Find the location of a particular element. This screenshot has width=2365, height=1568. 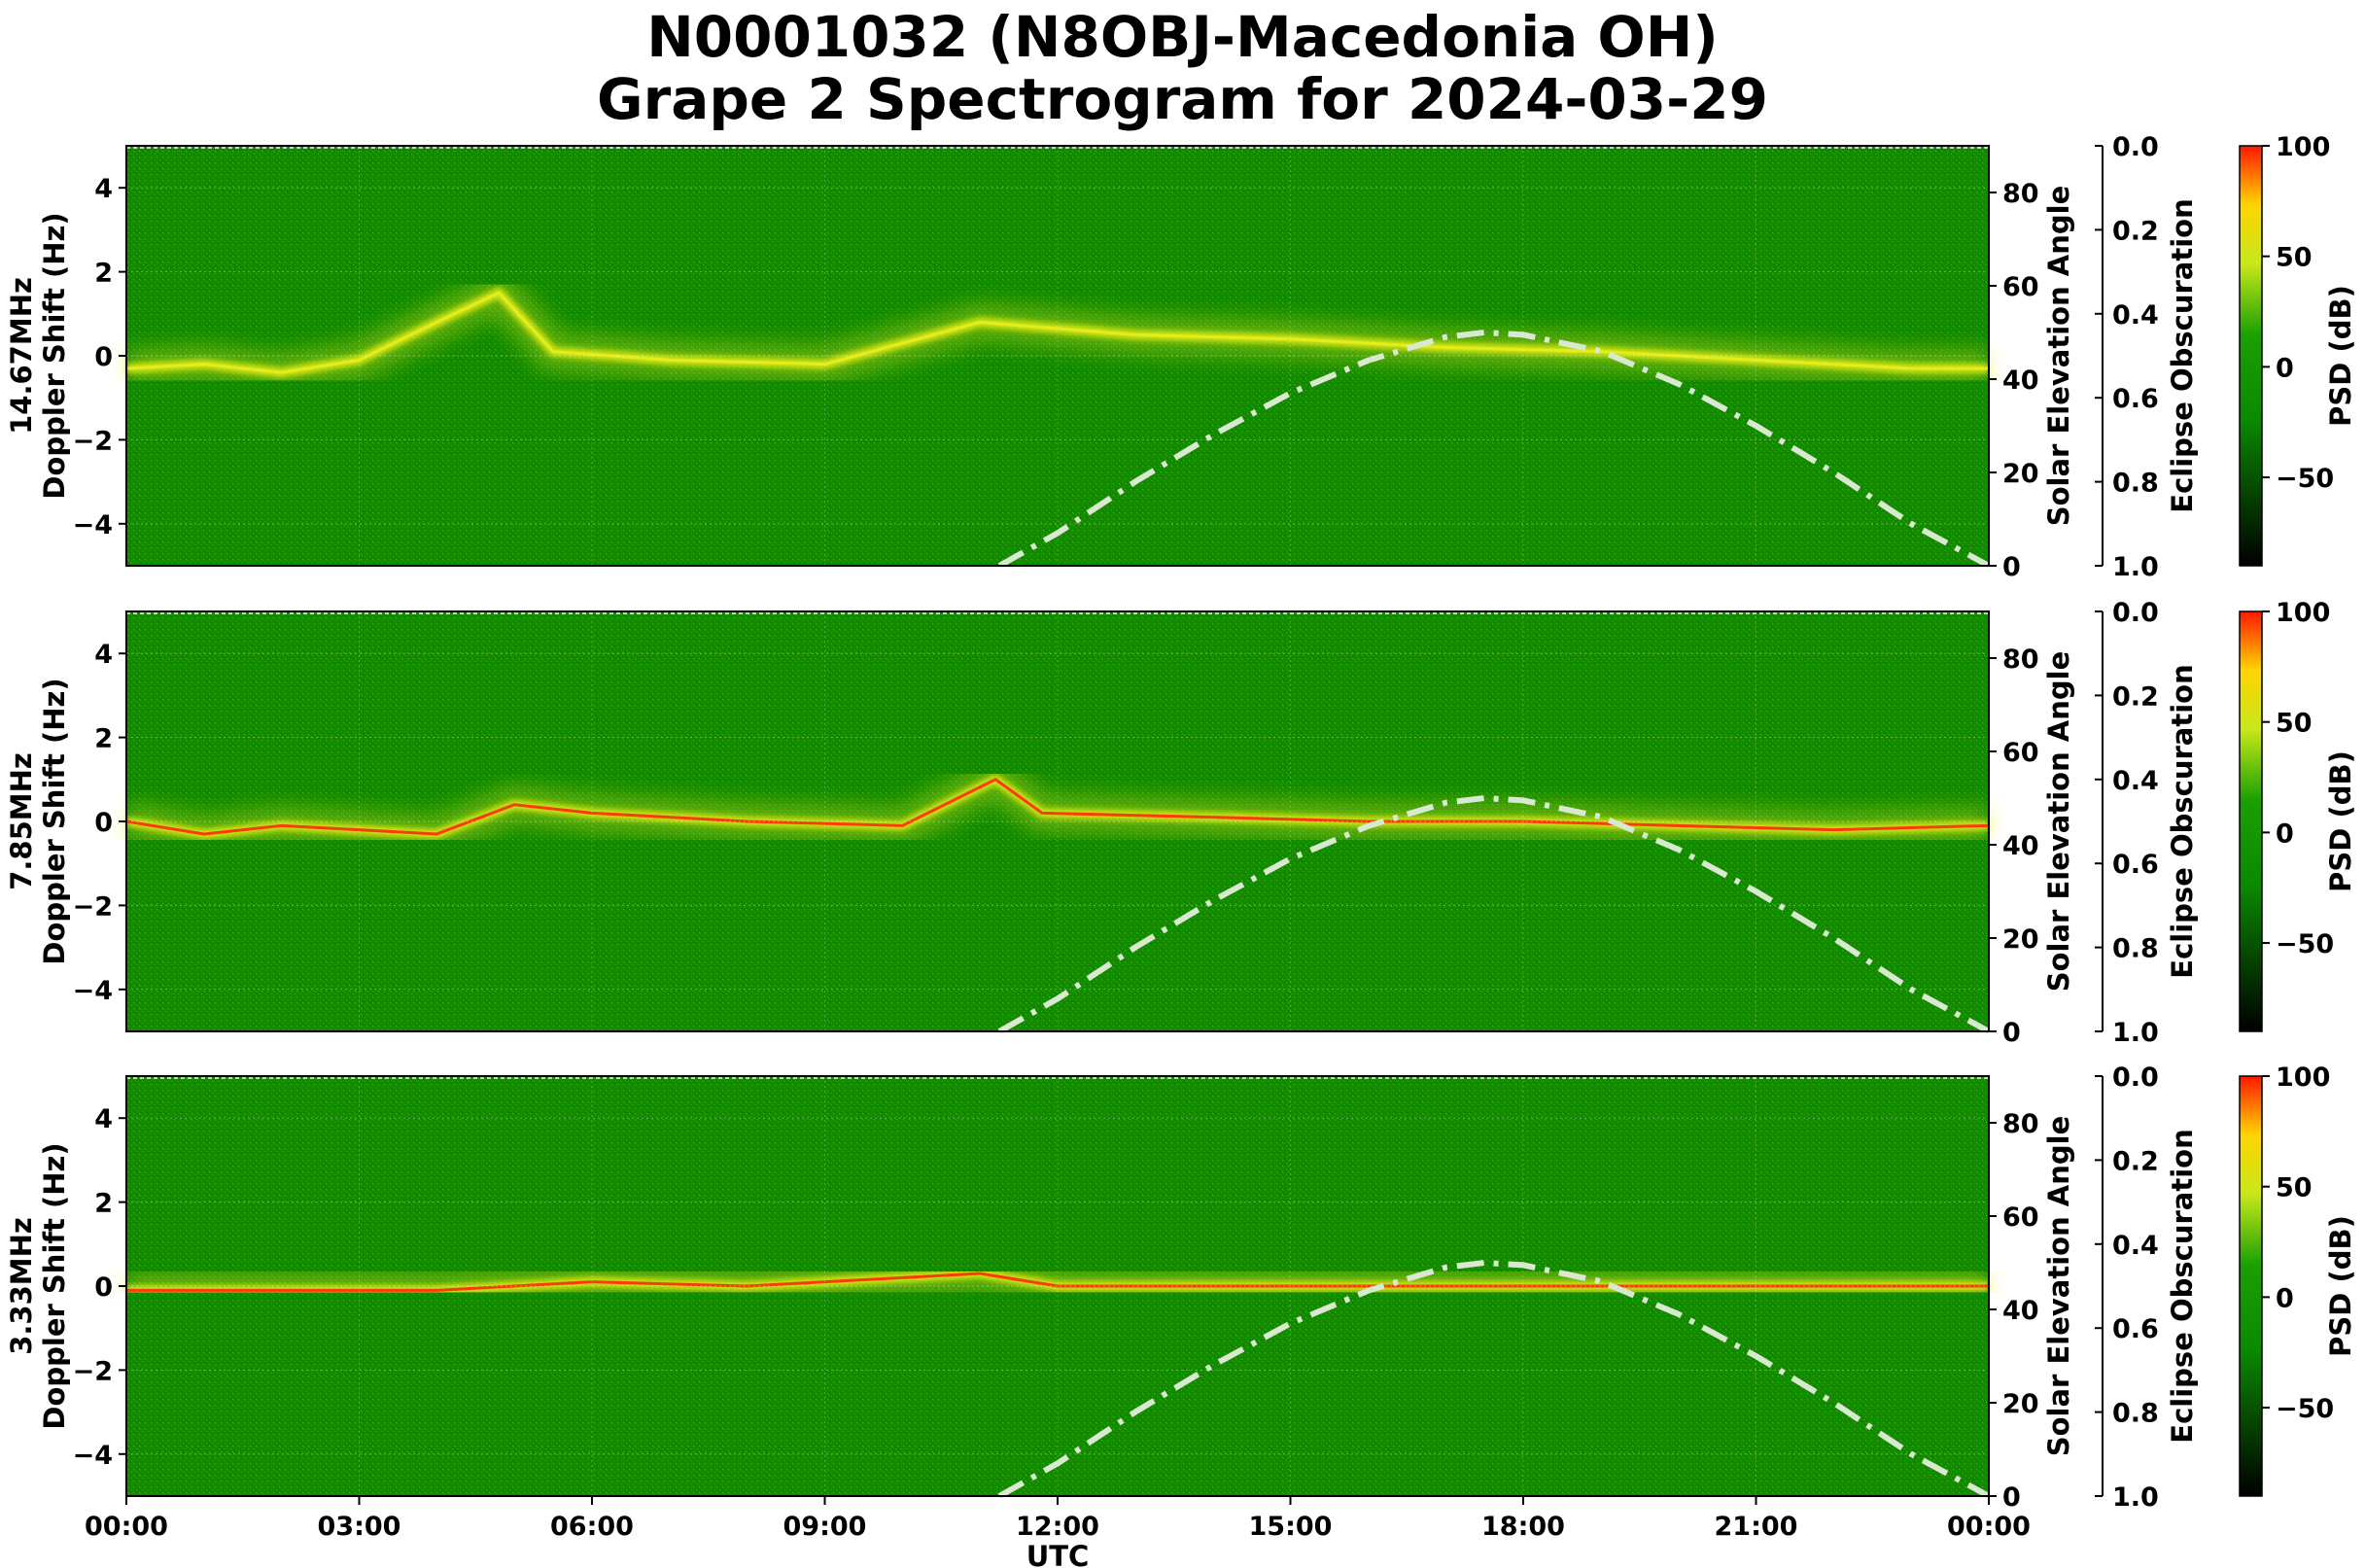

chart-title-line1: N0001032 (N8OBJ-Macedonia OH) is located at coordinates (1182, 37).